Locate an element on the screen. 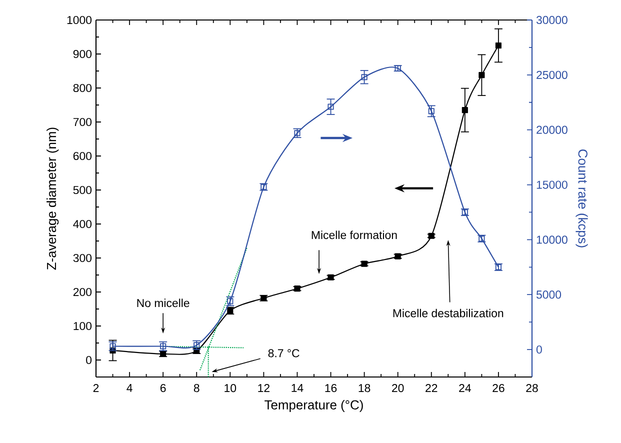  x-tick-label: 8 is located at coordinates (197, 388).